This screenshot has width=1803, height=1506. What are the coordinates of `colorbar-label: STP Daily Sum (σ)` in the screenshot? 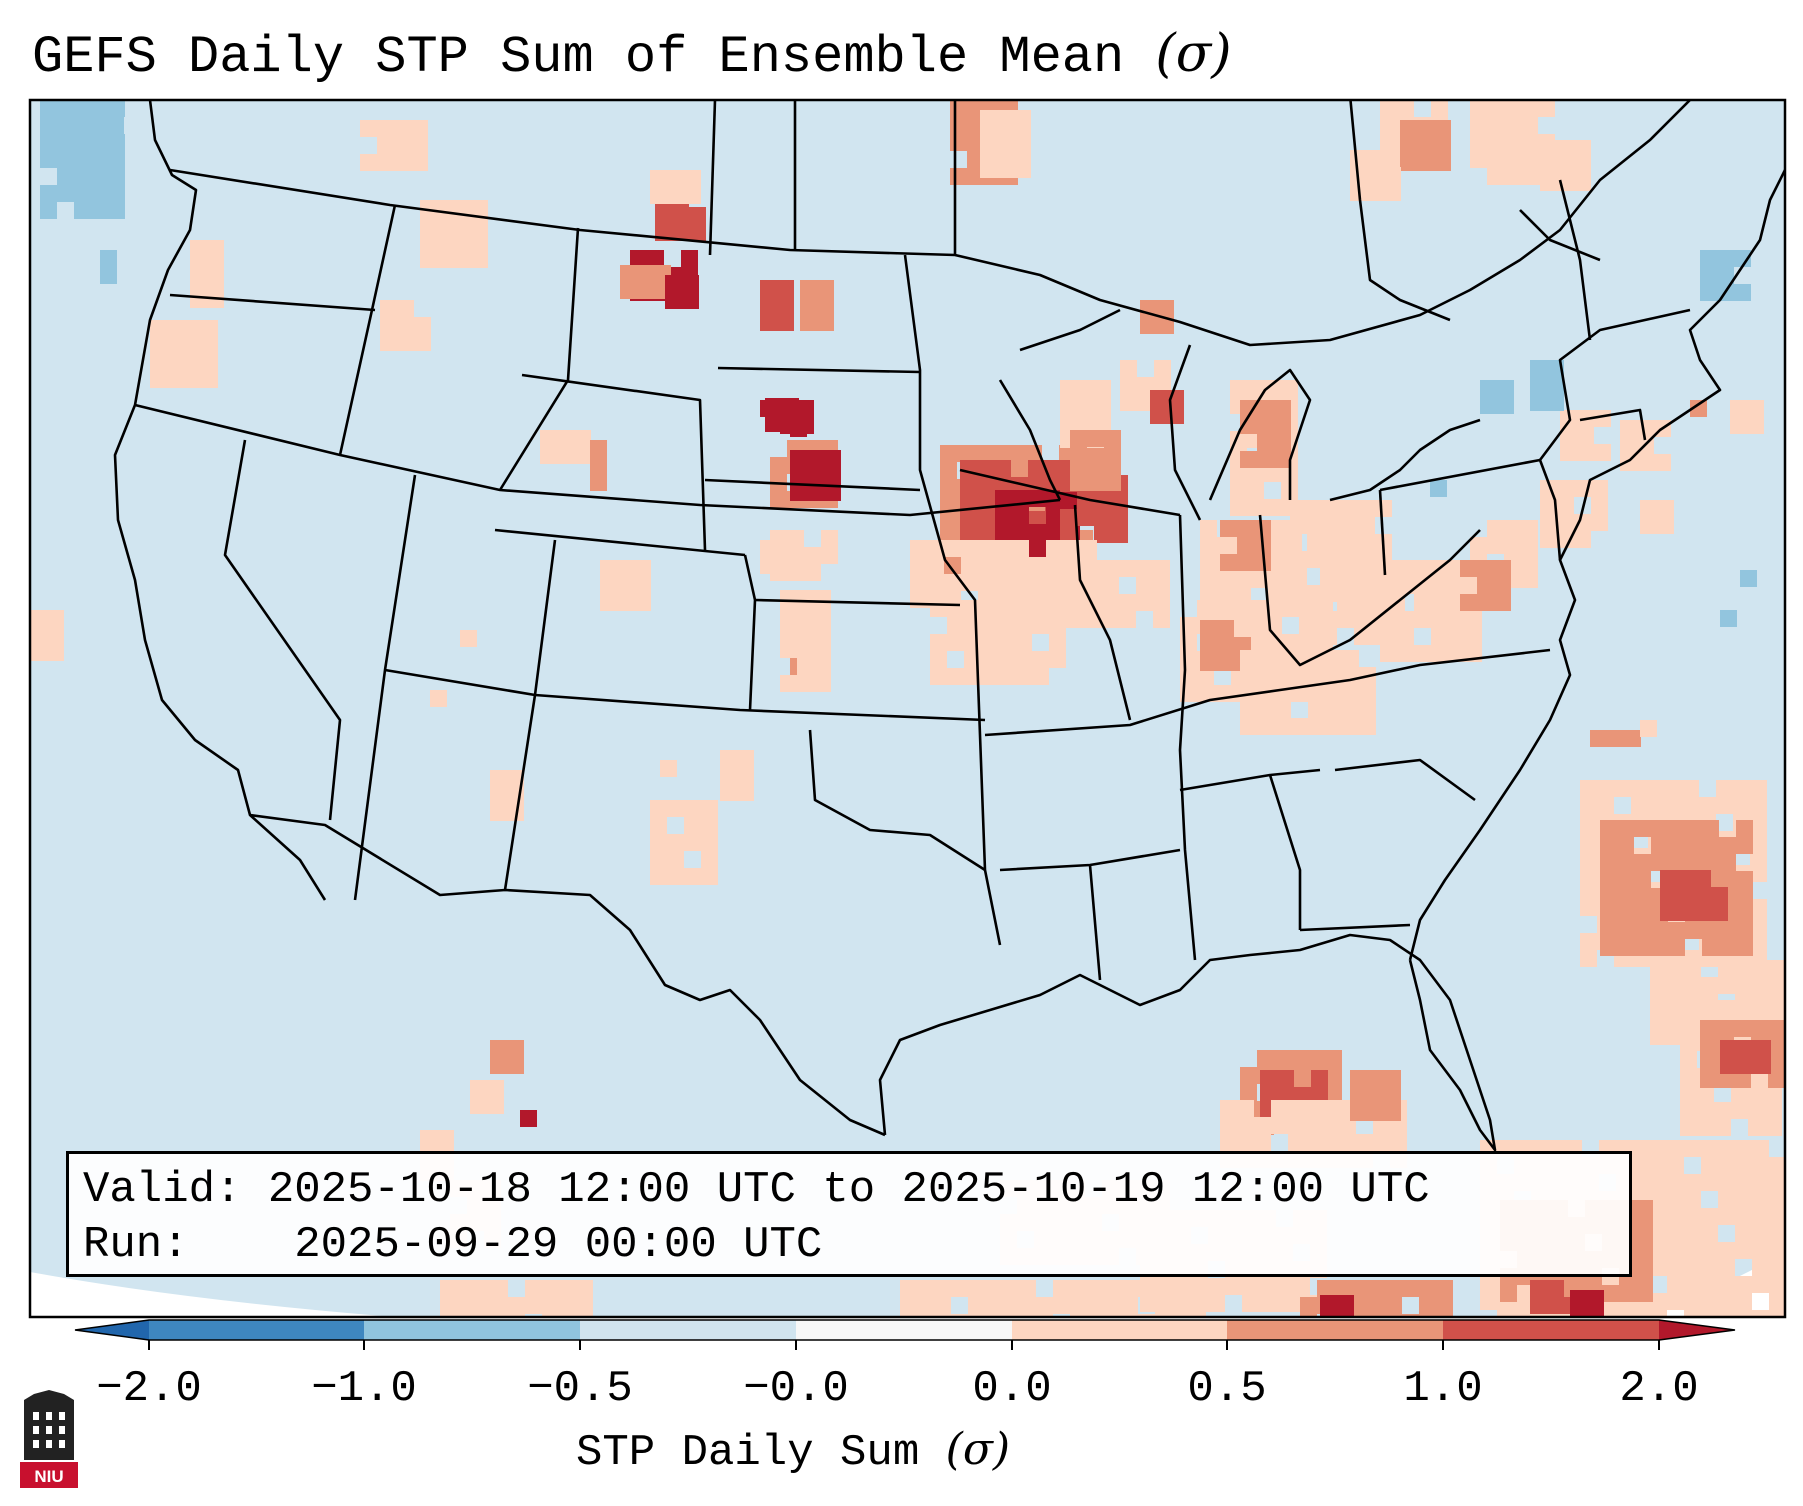 It's located at (793, 1451).